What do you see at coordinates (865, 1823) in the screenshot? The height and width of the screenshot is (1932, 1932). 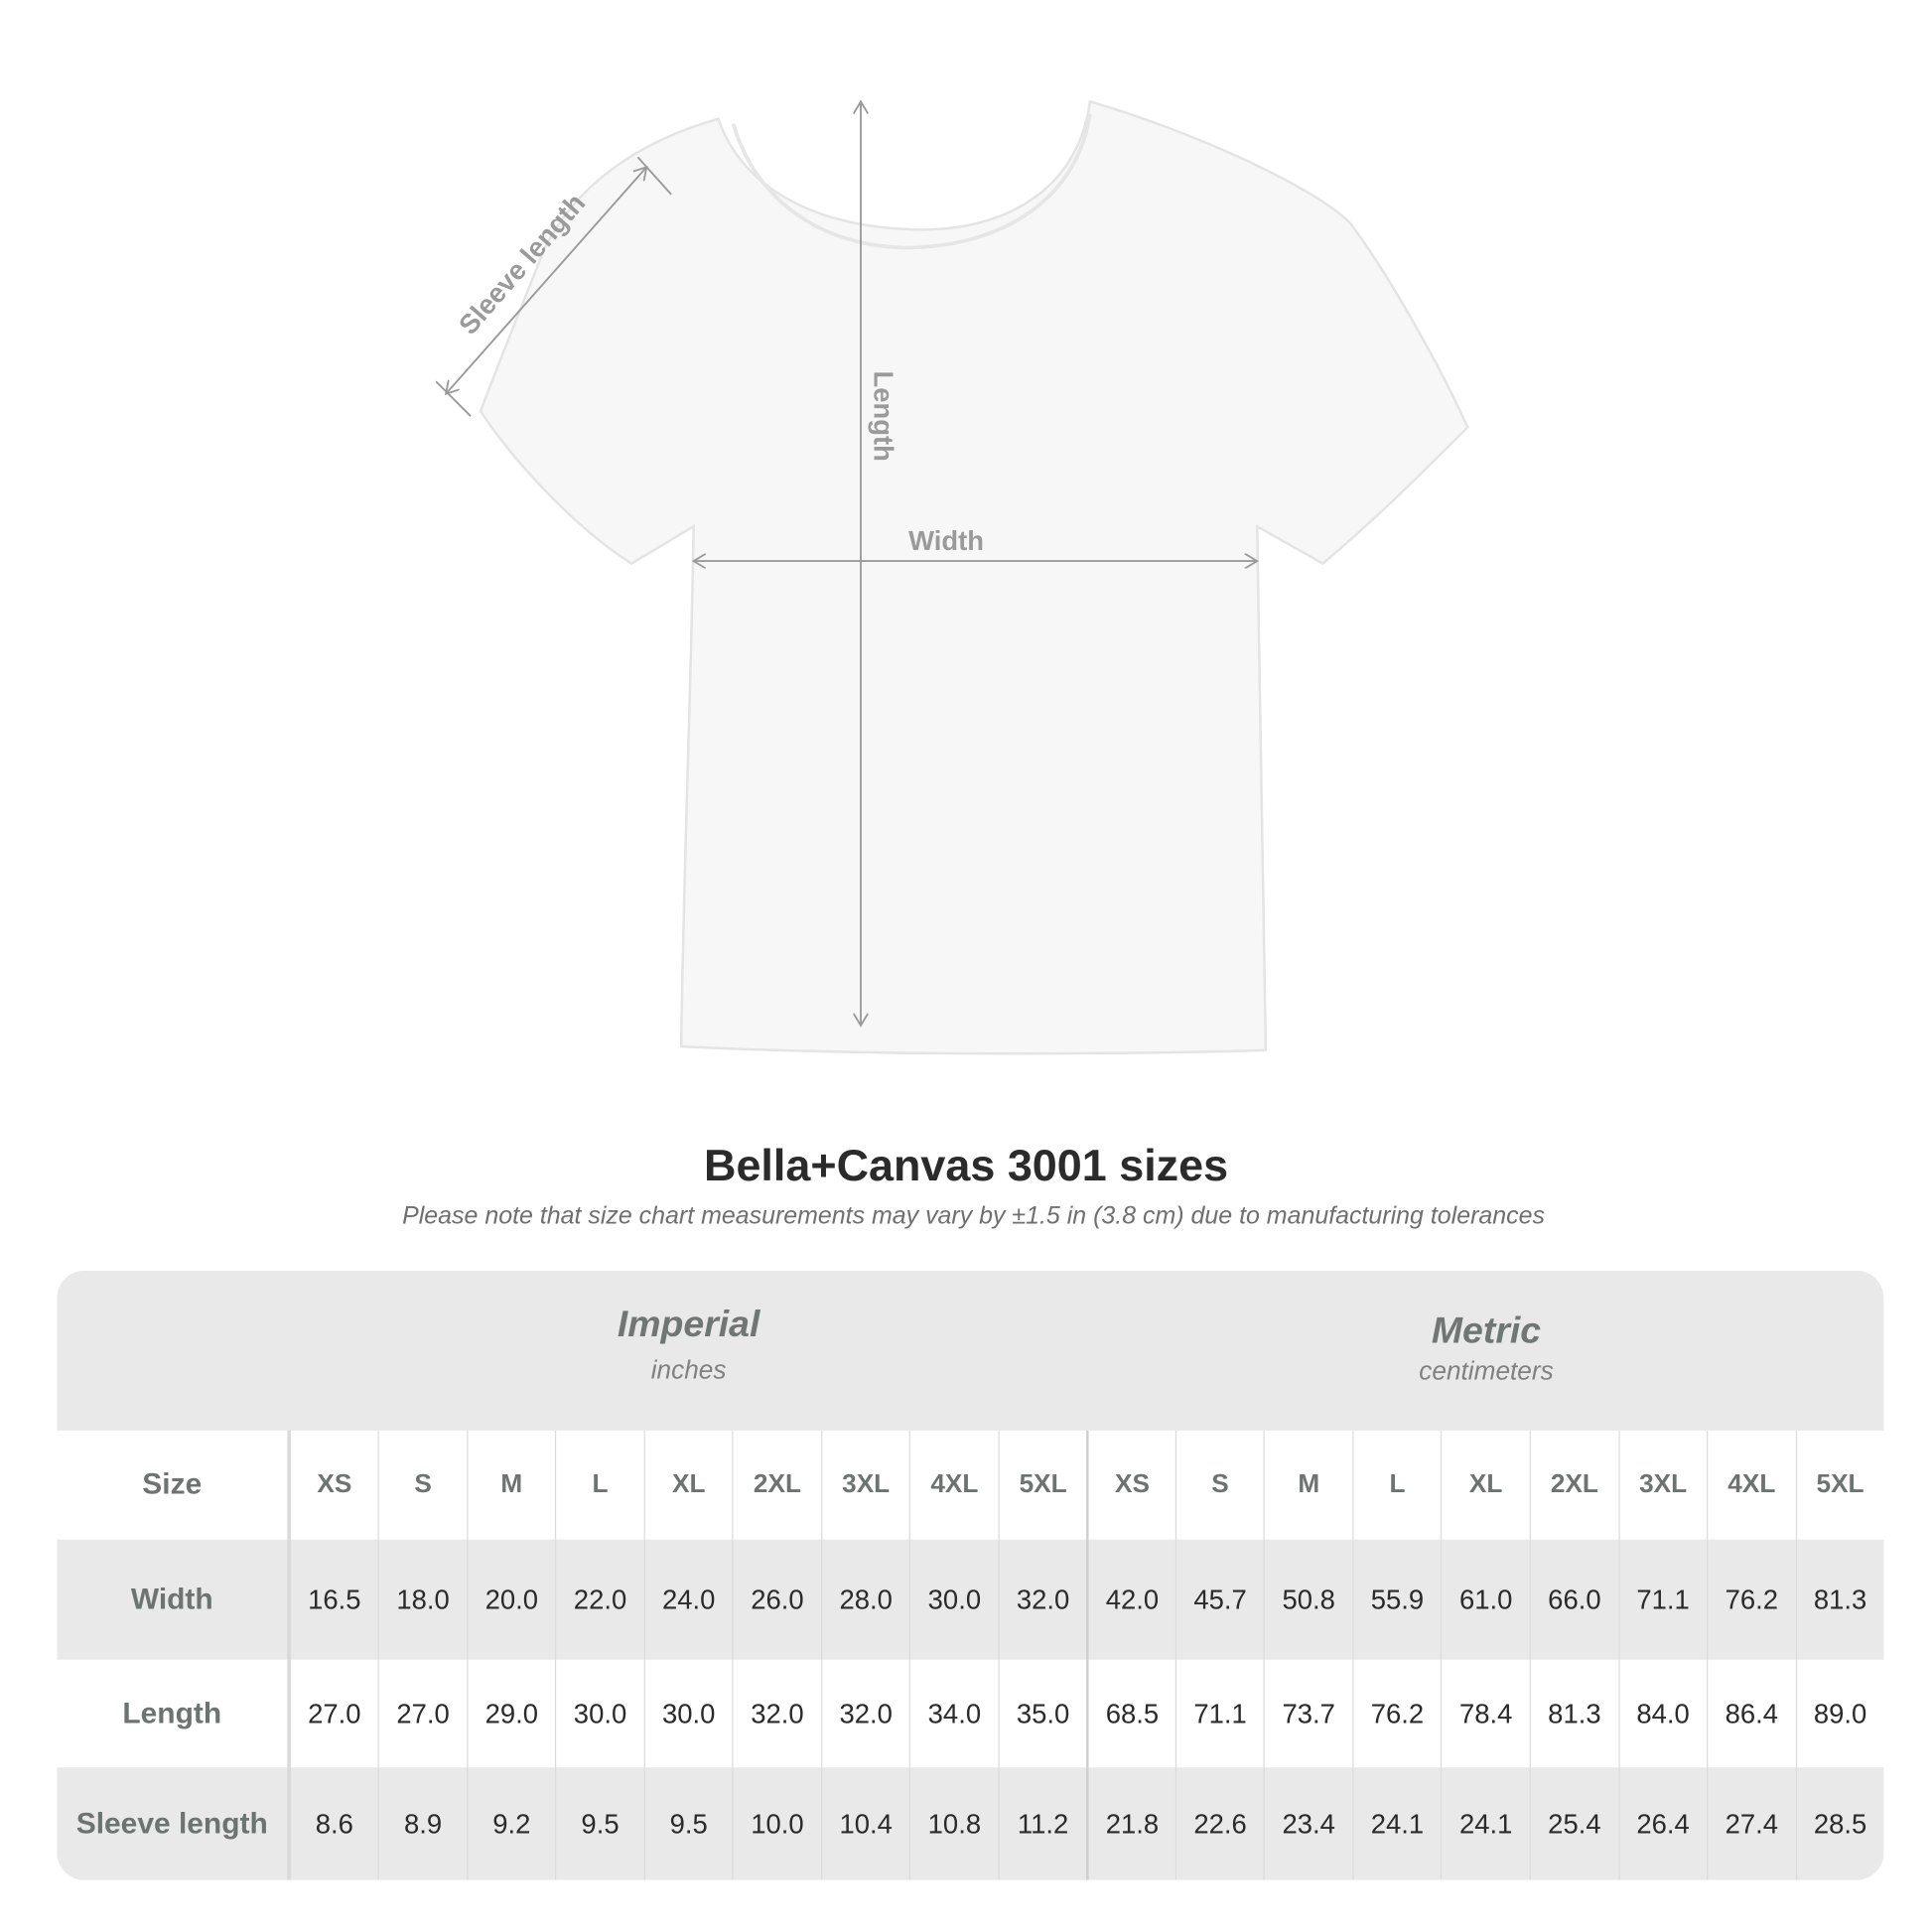 I see `value-cell: 10.4` at bounding box center [865, 1823].